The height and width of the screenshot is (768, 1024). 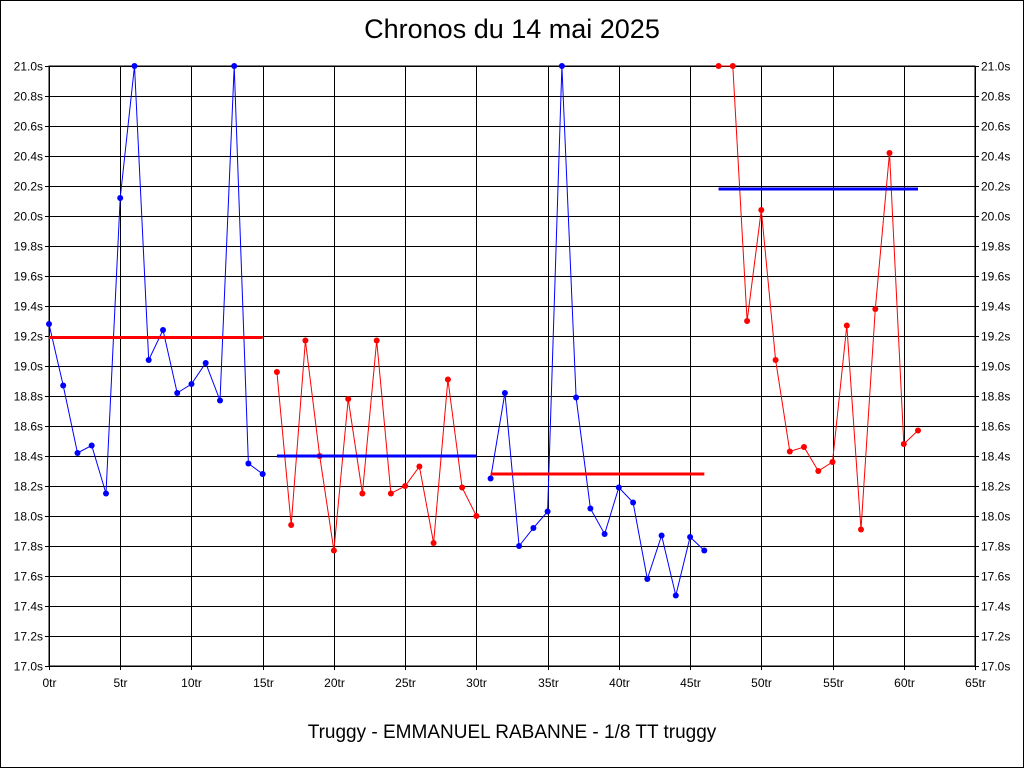 What do you see at coordinates (476, 683) in the screenshot?
I see `x-tick-label: 30tr` at bounding box center [476, 683].